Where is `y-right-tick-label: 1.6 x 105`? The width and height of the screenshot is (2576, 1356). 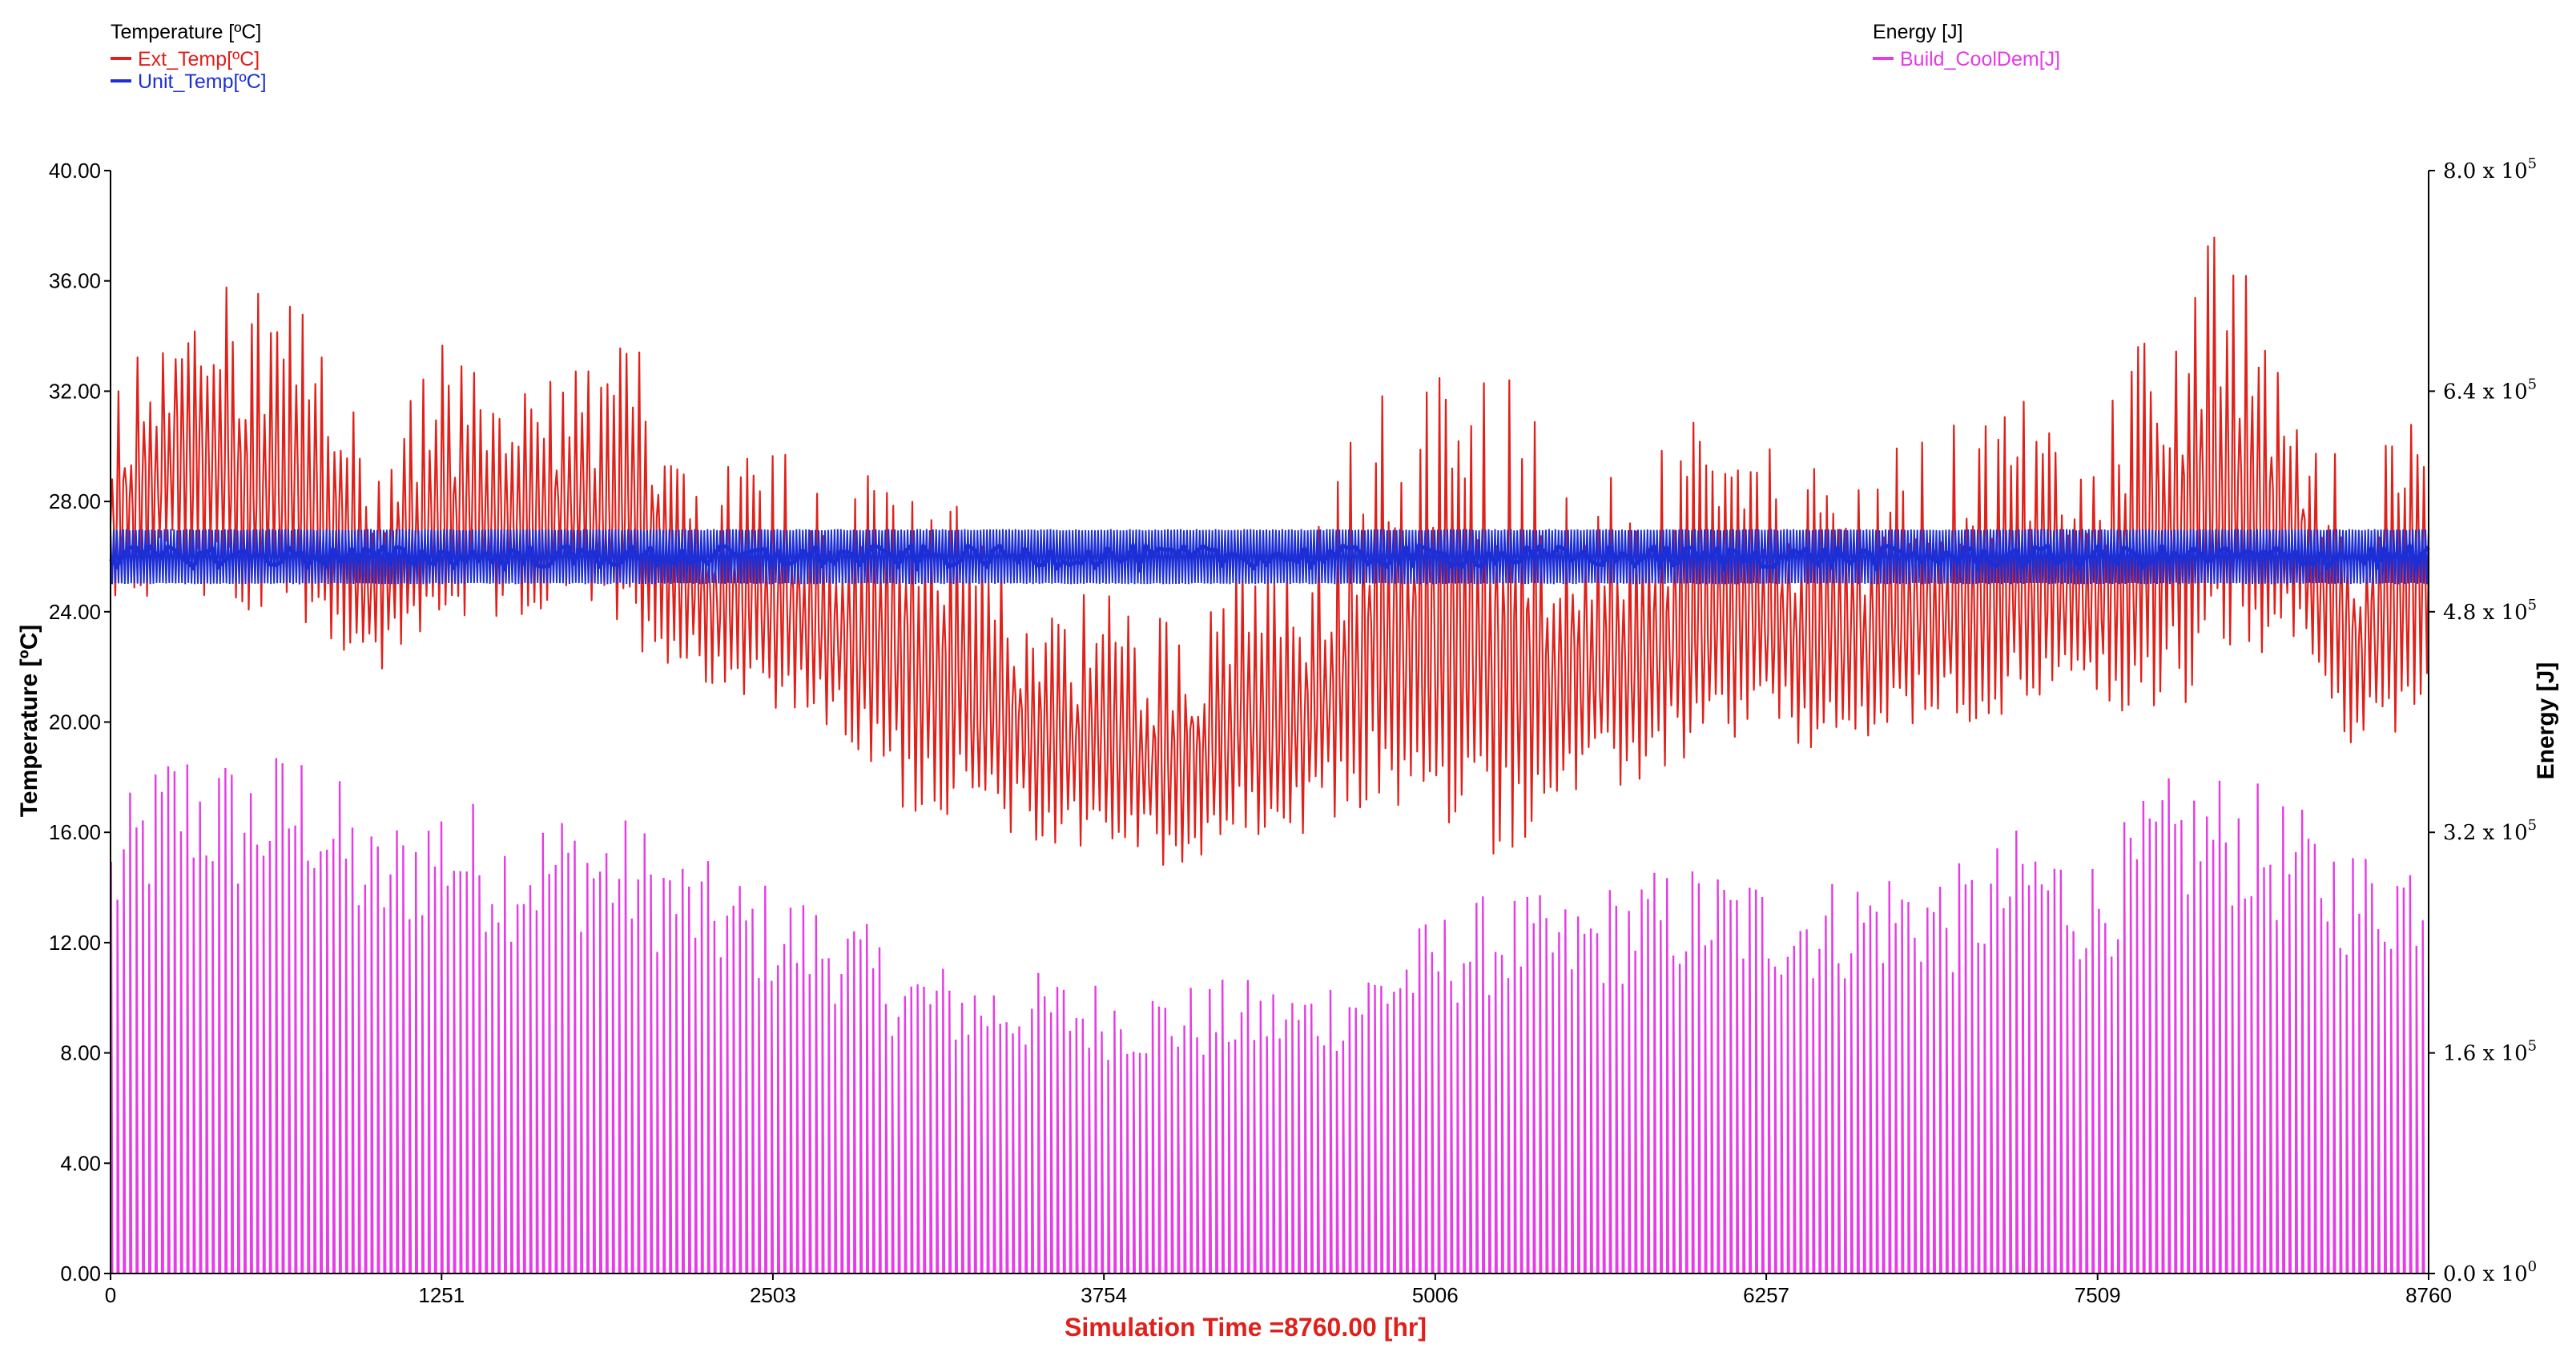 y-right-tick-label: 1.6 x 105 is located at coordinates (2490, 1052).